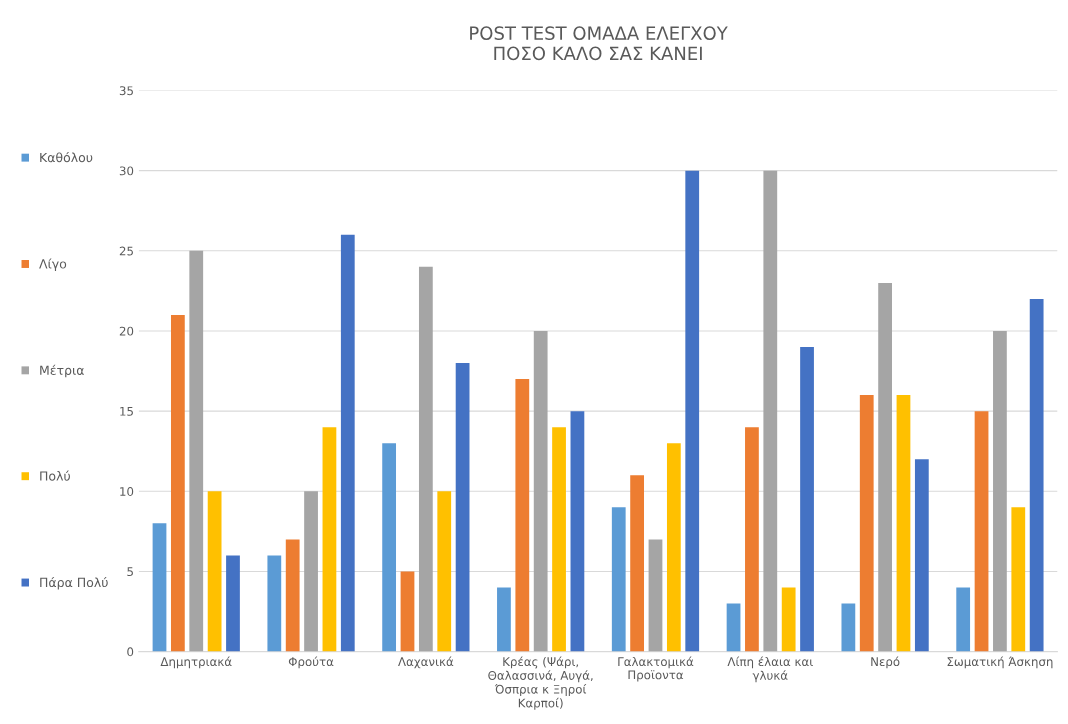 The width and height of the screenshot is (1068, 724). Describe the element at coordinates (599, 43) in the screenshot. I see `chart-title: POST TEST ΟΜΑΔΑ ΕΛΕΓΧΟΥ ΠΟΣΟ ΚΑΛΟ ΣΑΣ ΚΑΝΕΙ` at that location.